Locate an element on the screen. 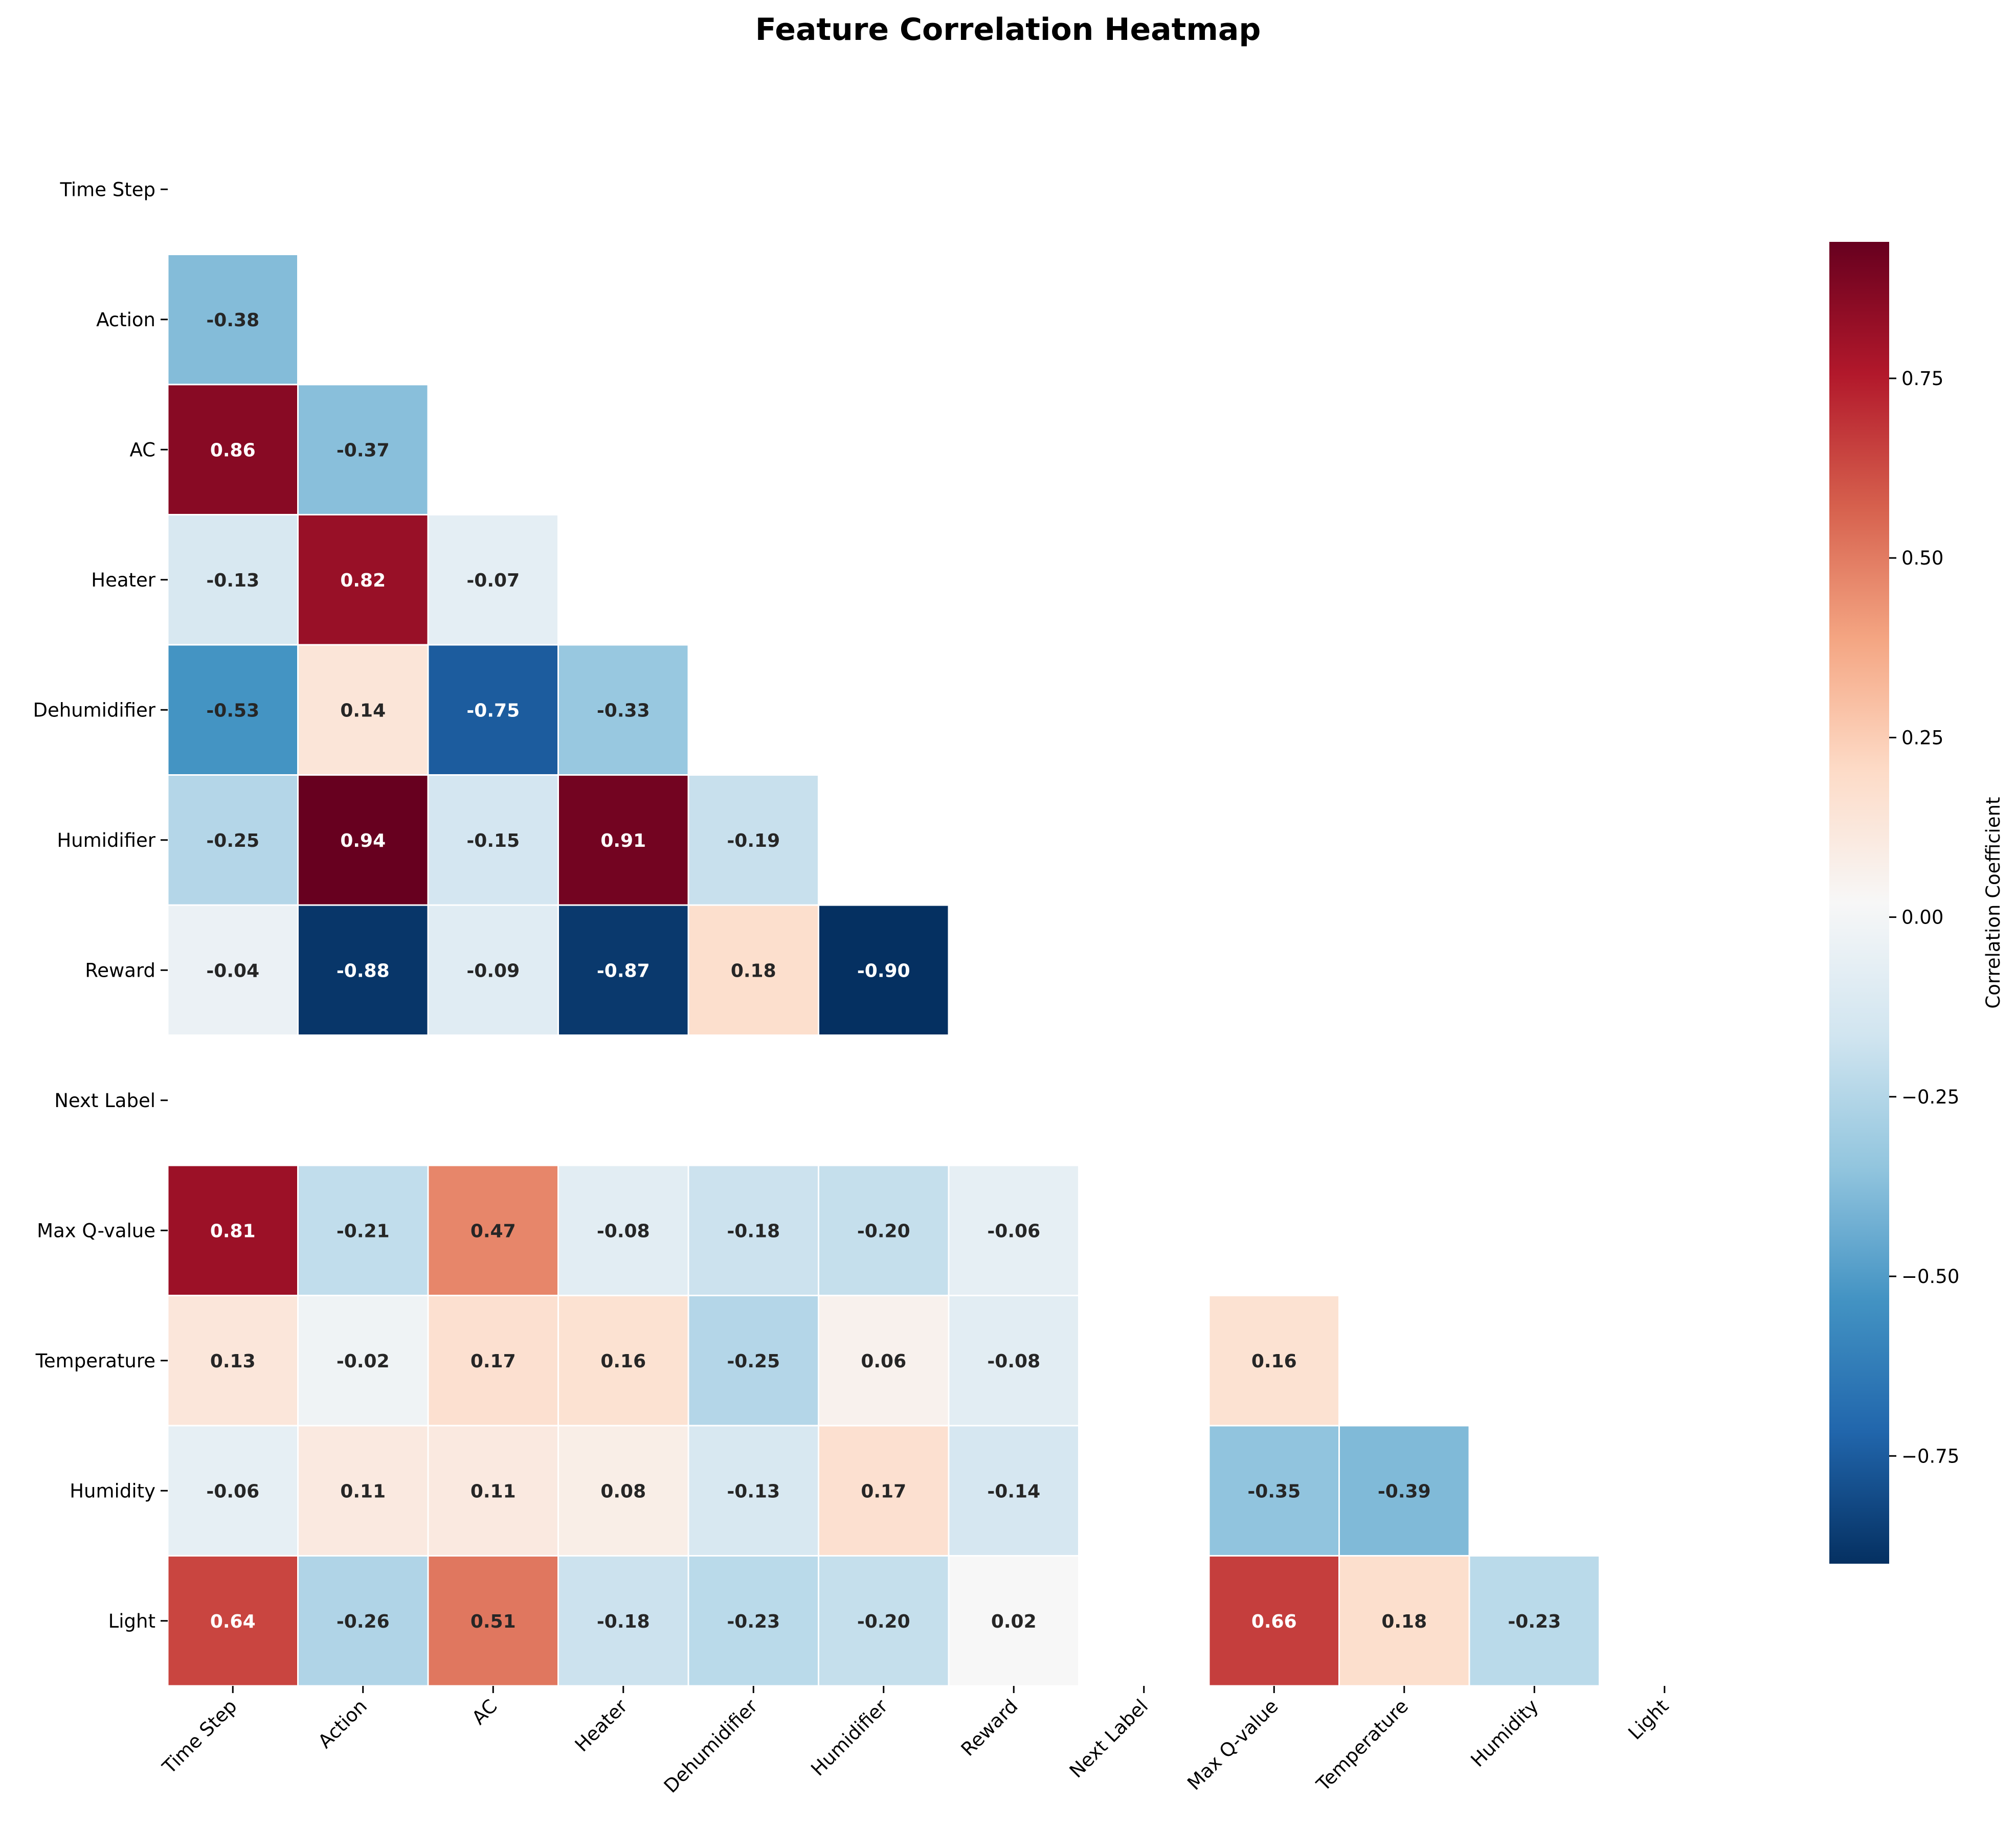 This screenshot has height=1825, width=2016. heatmap-cell-value: -0.35 is located at coordinates (1274, 1491).